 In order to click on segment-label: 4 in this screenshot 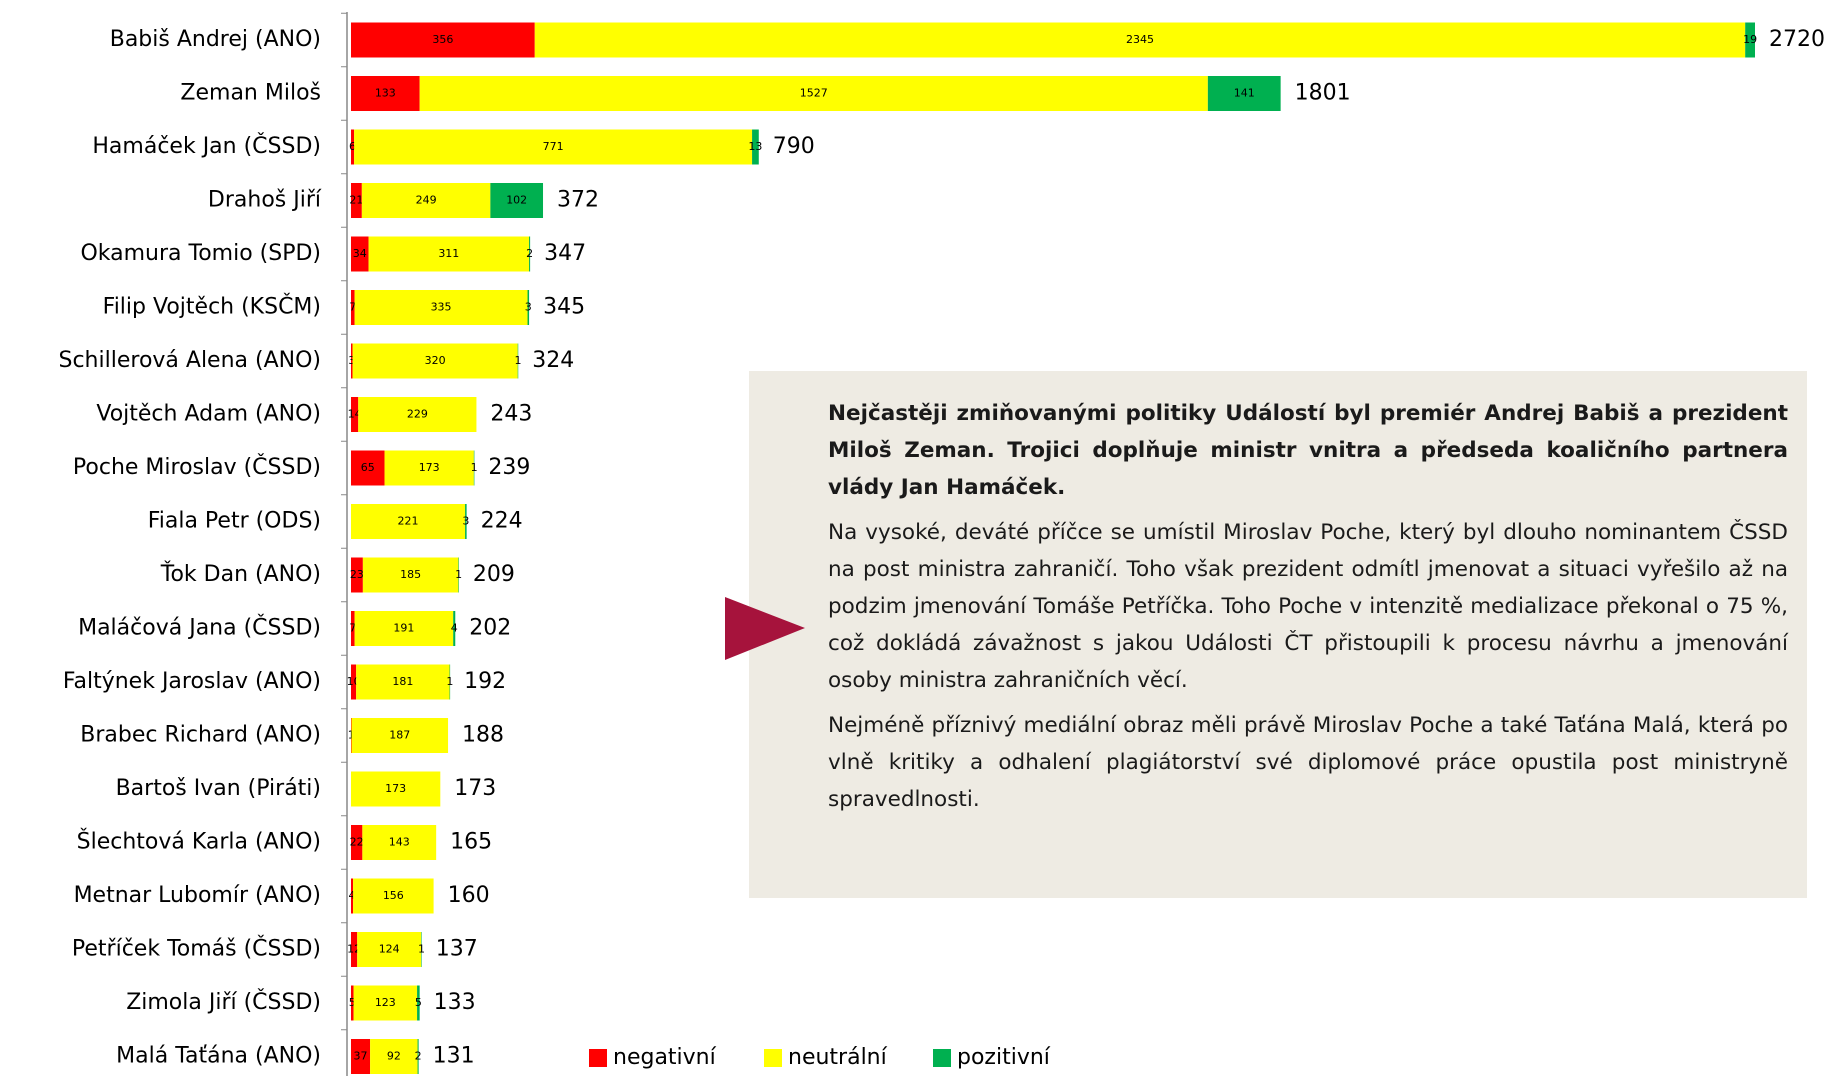, I will do `click(454, 628)`.